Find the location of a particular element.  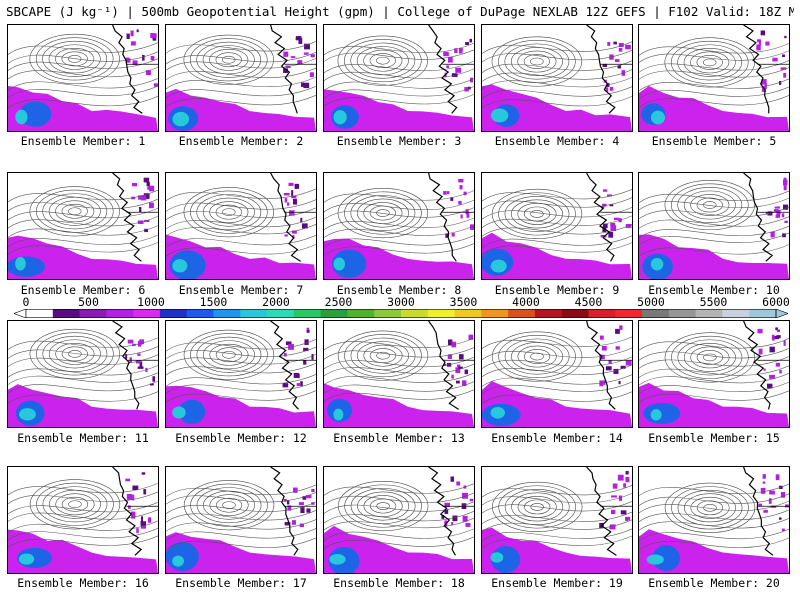

colorbar-tick-label: 5500 is located at coordinates (713, 302).